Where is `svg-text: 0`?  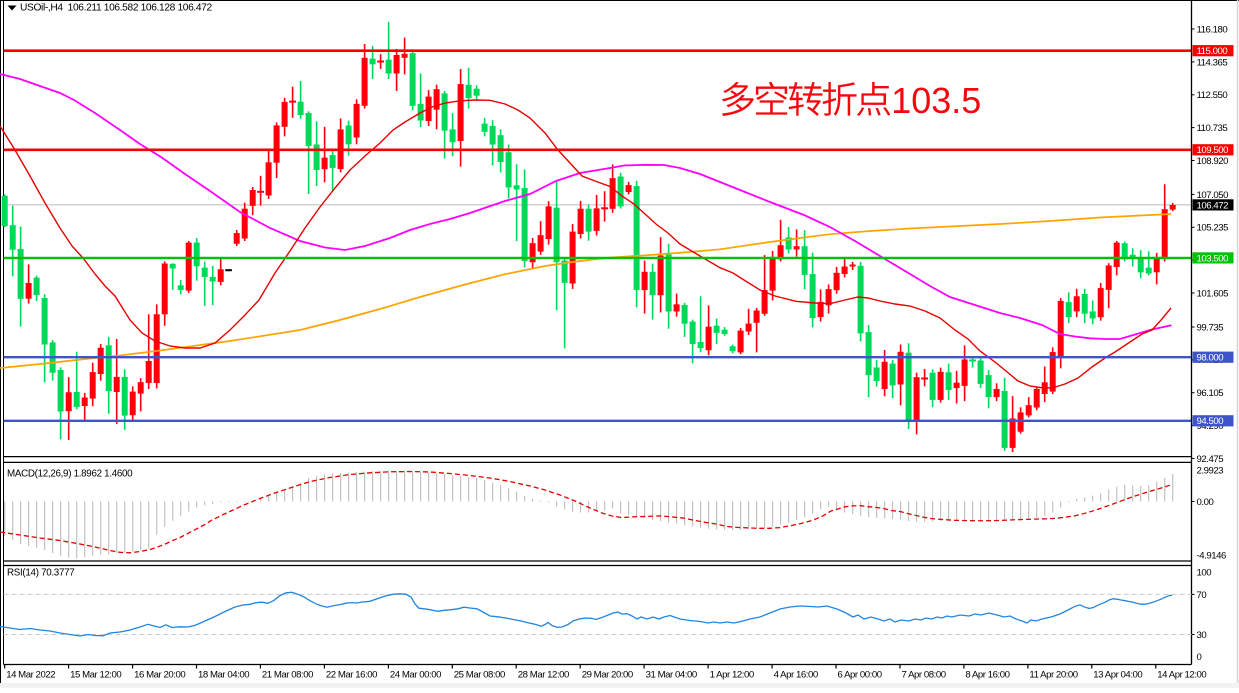
svg-text: 0 is located at coordinates (1199, 657).